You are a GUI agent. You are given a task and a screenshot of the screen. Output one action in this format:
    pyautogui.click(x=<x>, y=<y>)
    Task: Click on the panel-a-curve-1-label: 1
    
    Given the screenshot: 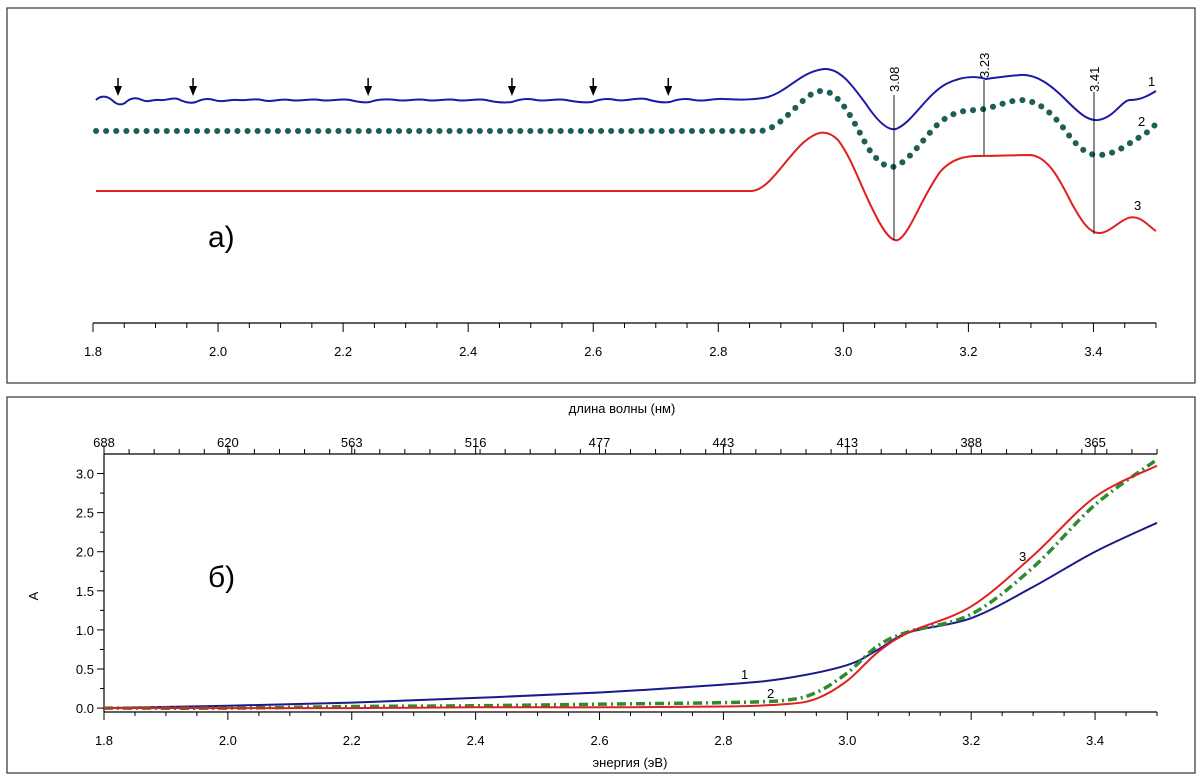 What is the action you would take?
    pyautogui.click(x=1151, y=81)
    